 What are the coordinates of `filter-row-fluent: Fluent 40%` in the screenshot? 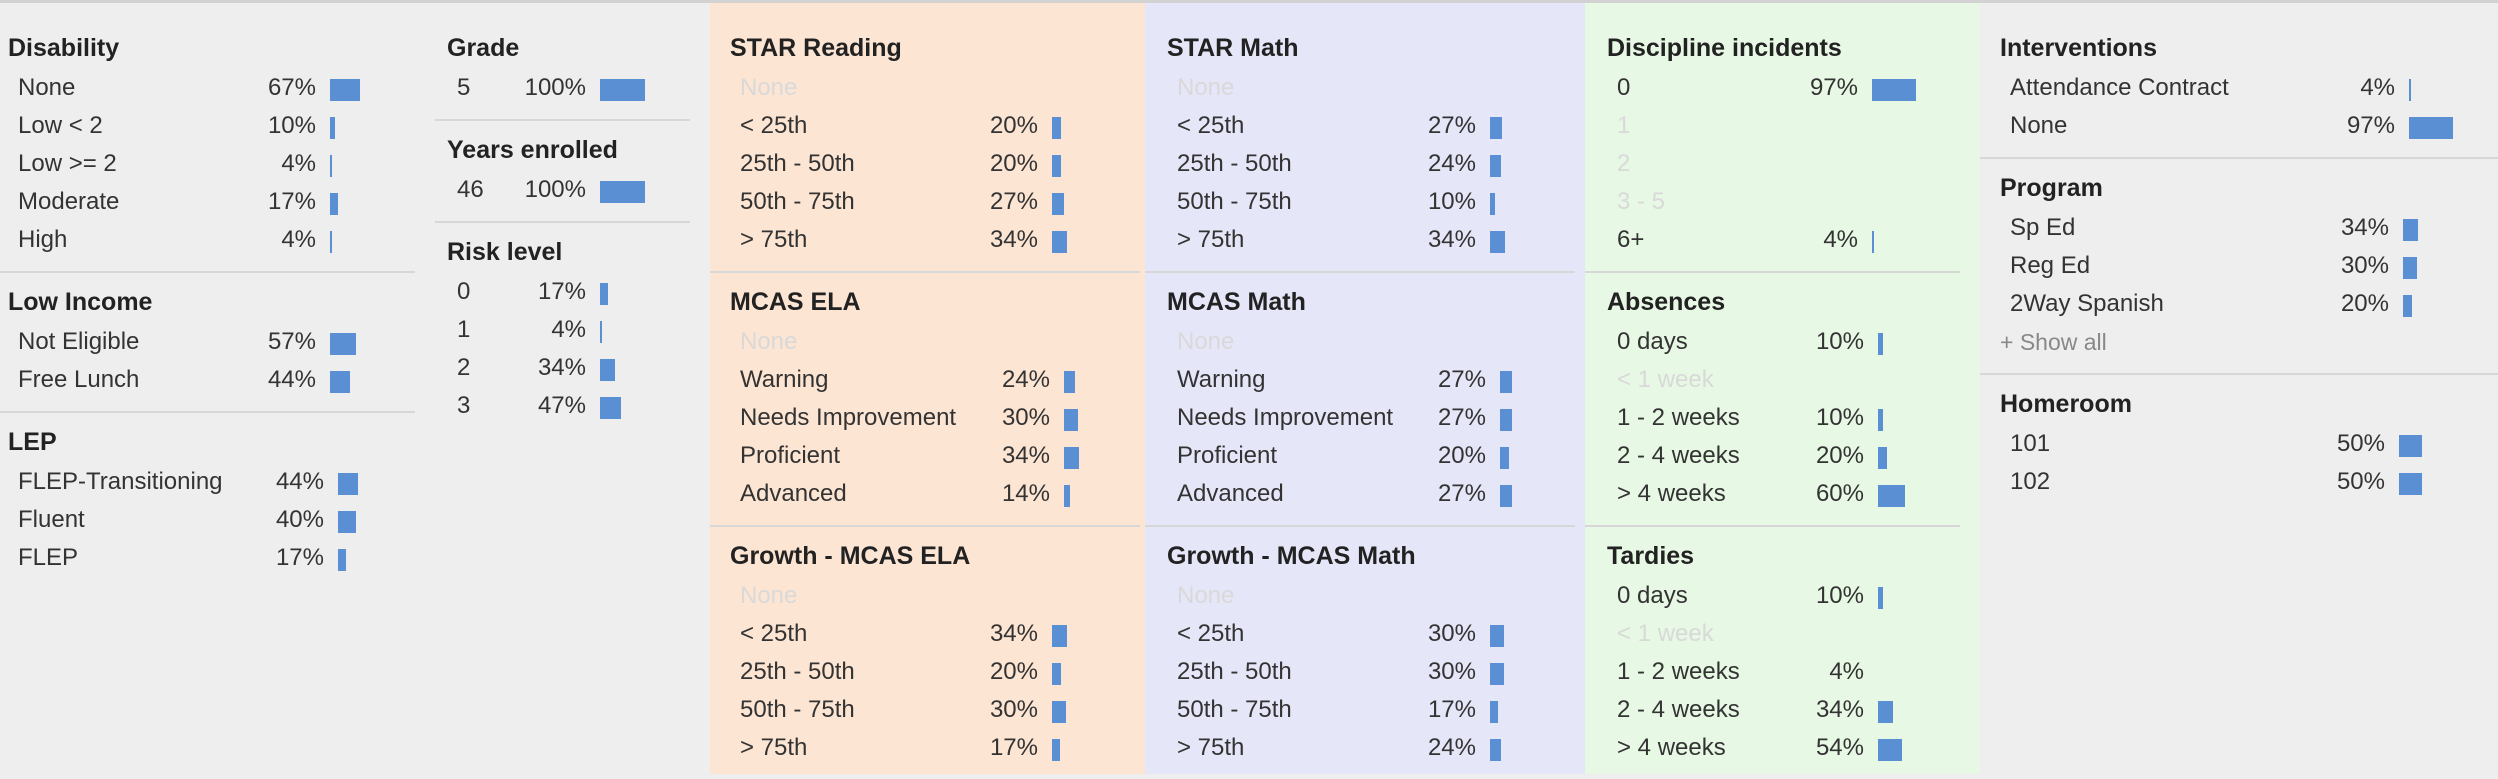 It's located at (211, 520).